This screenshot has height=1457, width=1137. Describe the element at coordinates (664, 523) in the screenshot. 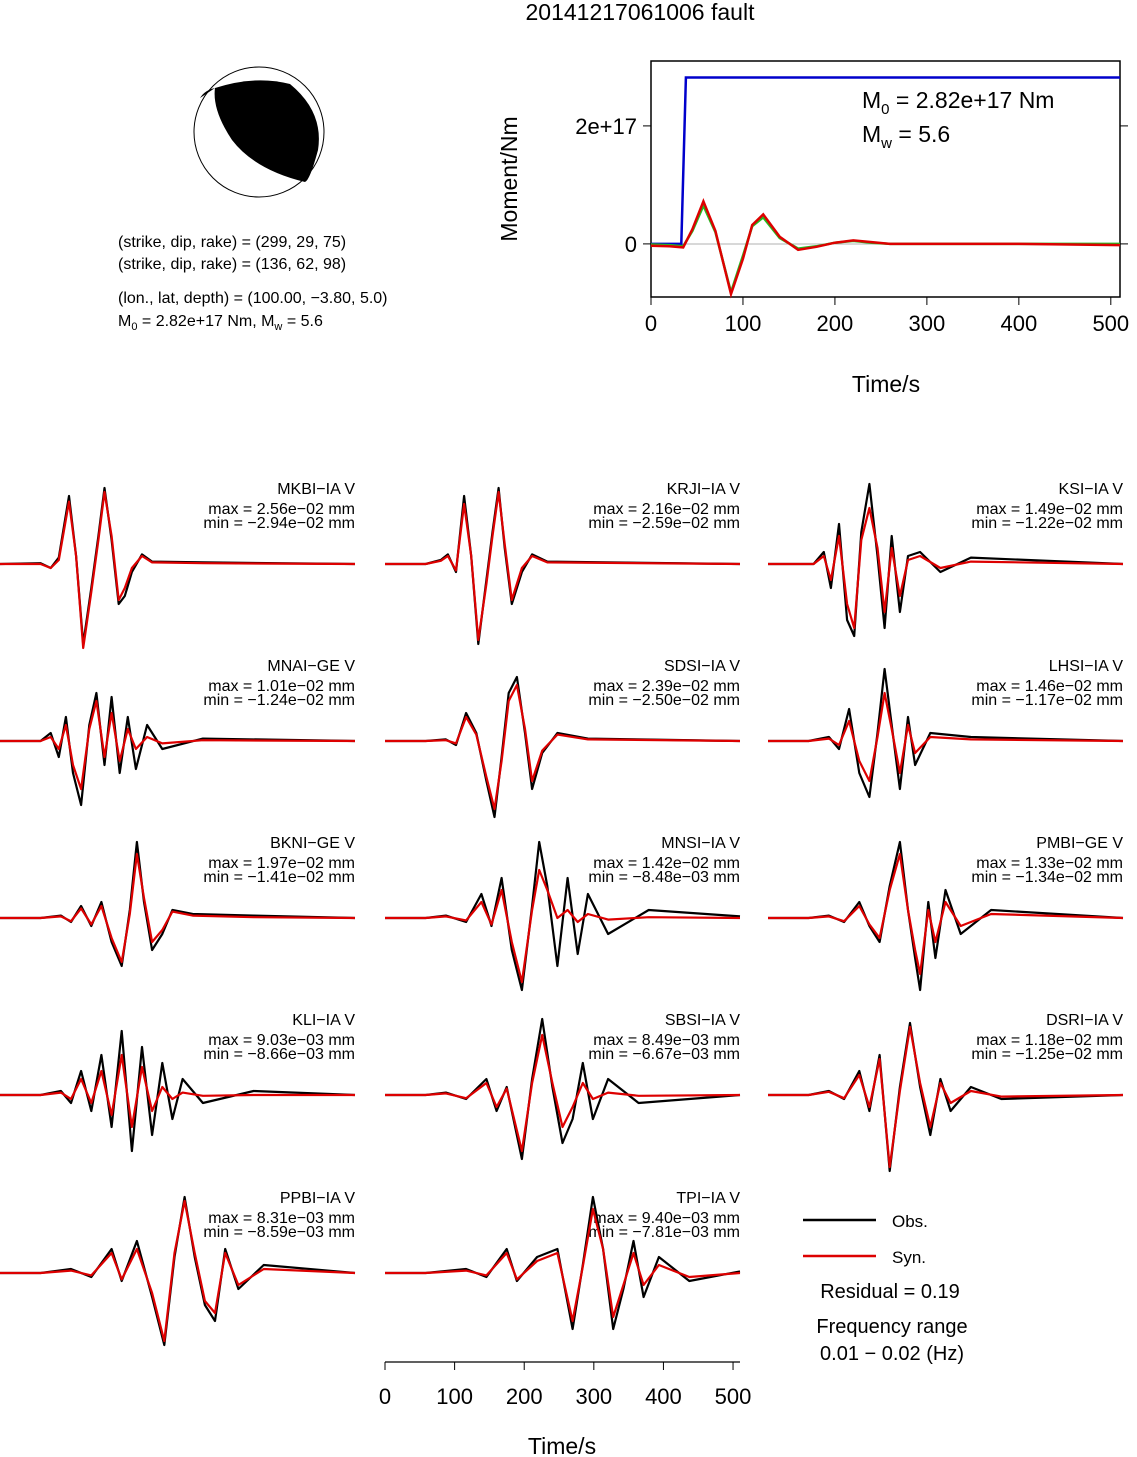

I see `station-min: min = −2.59e−02 mm` at that location.